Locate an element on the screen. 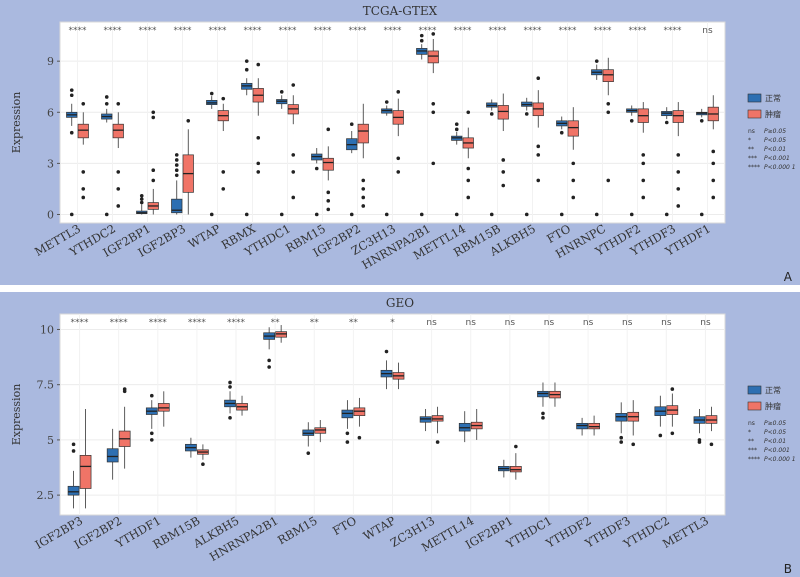 The height and width of the screenshot is (577, 800). y-tick-label: 6 is located at coordinates (50, 112).